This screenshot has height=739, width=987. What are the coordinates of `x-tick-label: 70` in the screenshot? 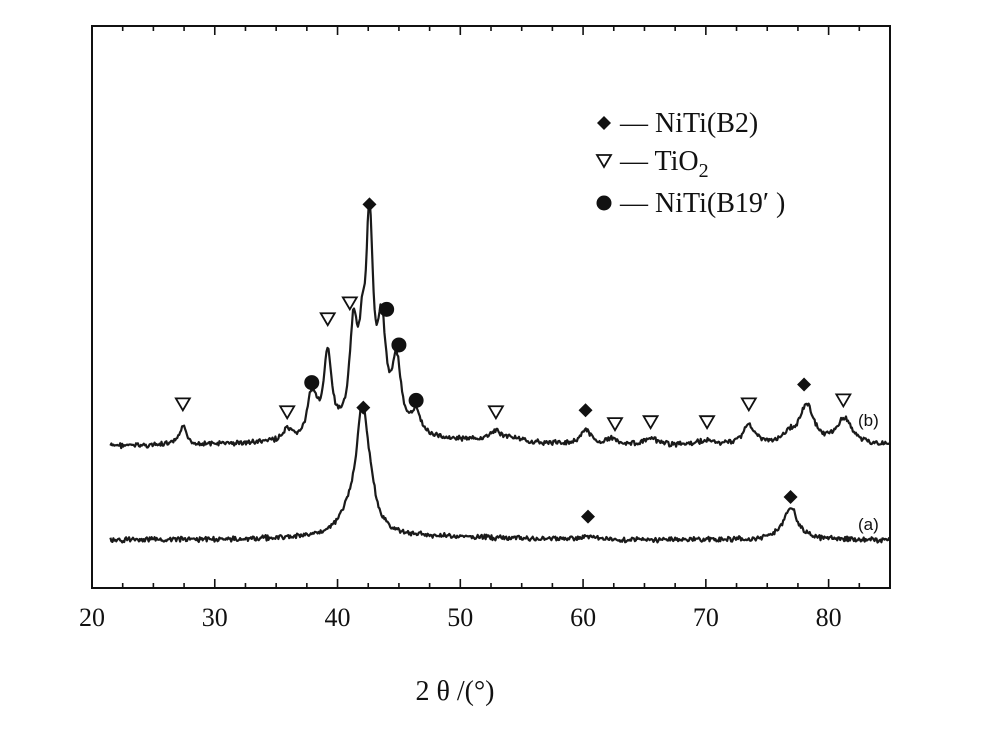 It's located at (706, 617).